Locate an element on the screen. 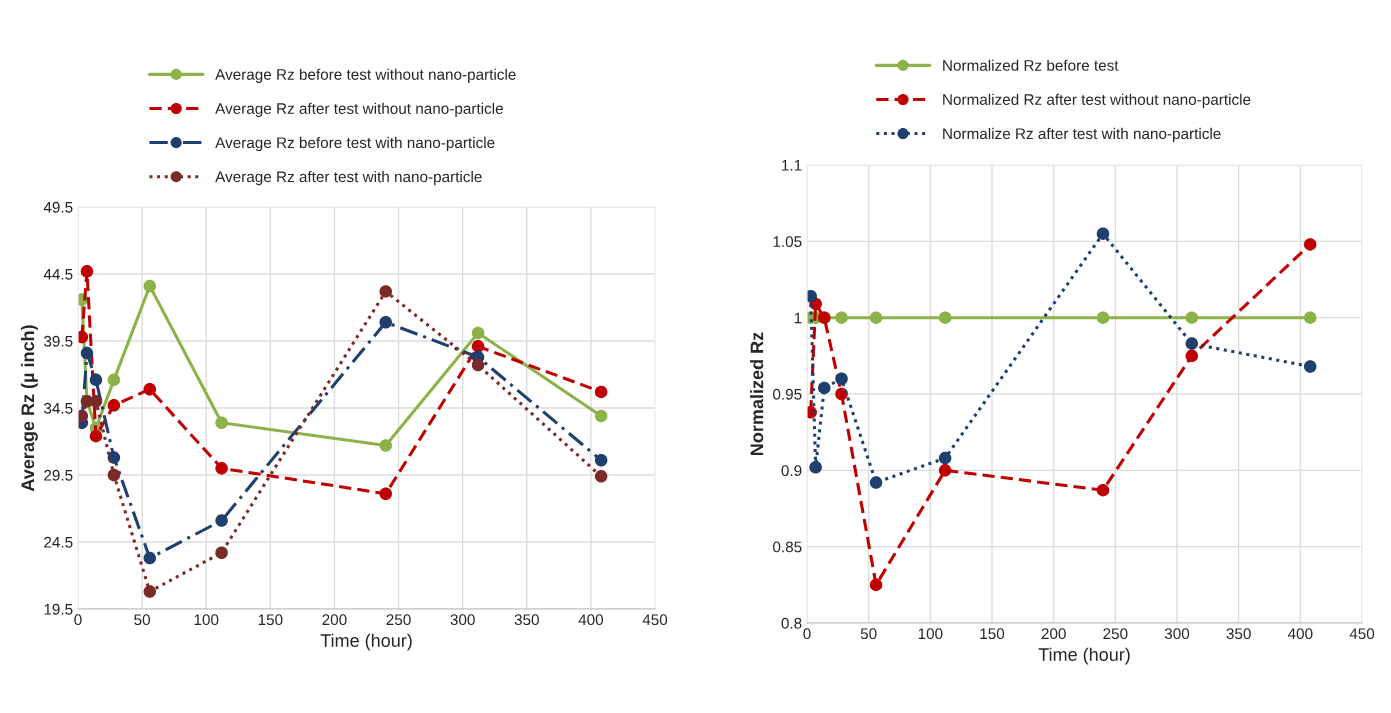 This screenshot has height=713, width=1391. y-tick-label: 1.05 is located at coordinates (787, 242).